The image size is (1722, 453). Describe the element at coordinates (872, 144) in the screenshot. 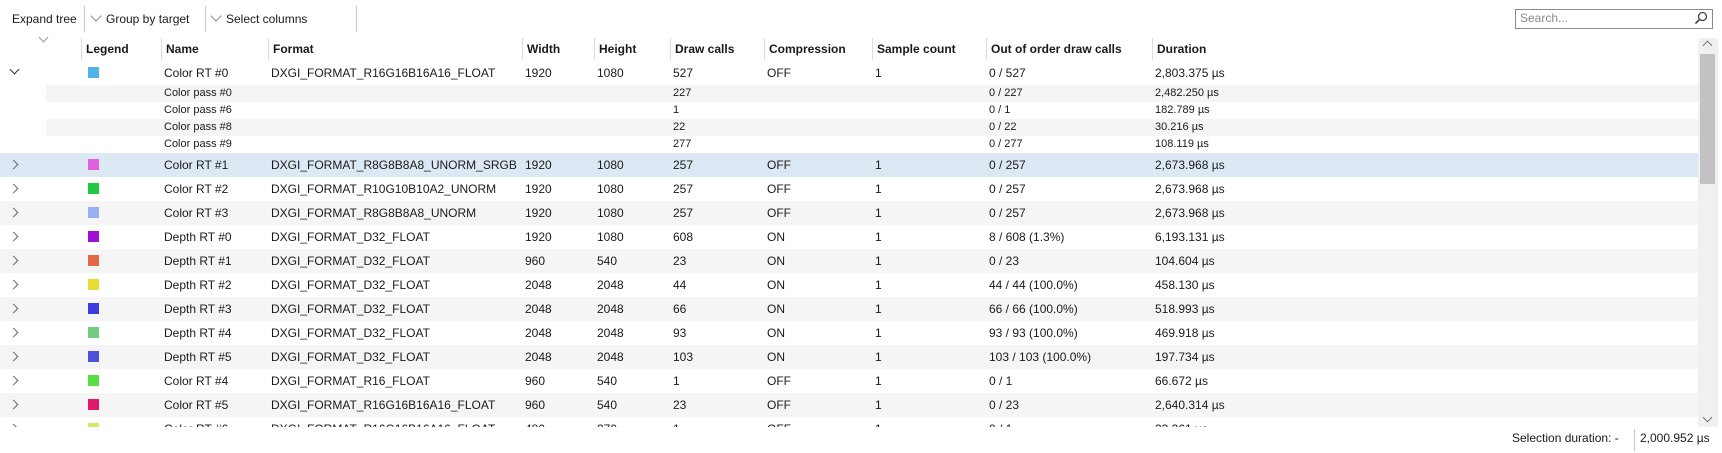

I see `sub-row: Color pass #9 277 0 / 277 108.119 µs` at that location.